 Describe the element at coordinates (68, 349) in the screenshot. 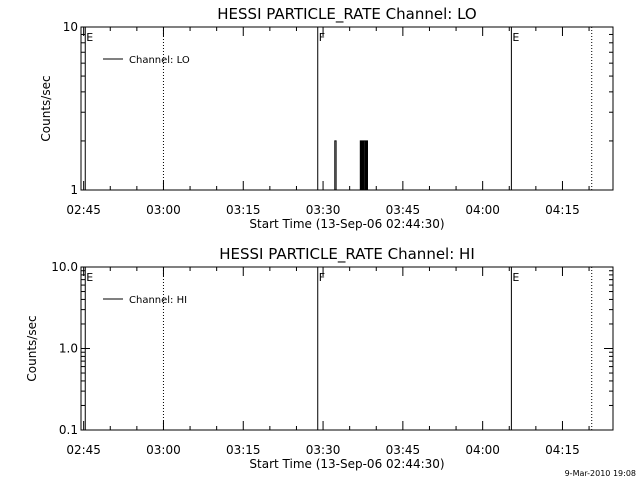

I see `y-tick-label: 1.0` at that location.